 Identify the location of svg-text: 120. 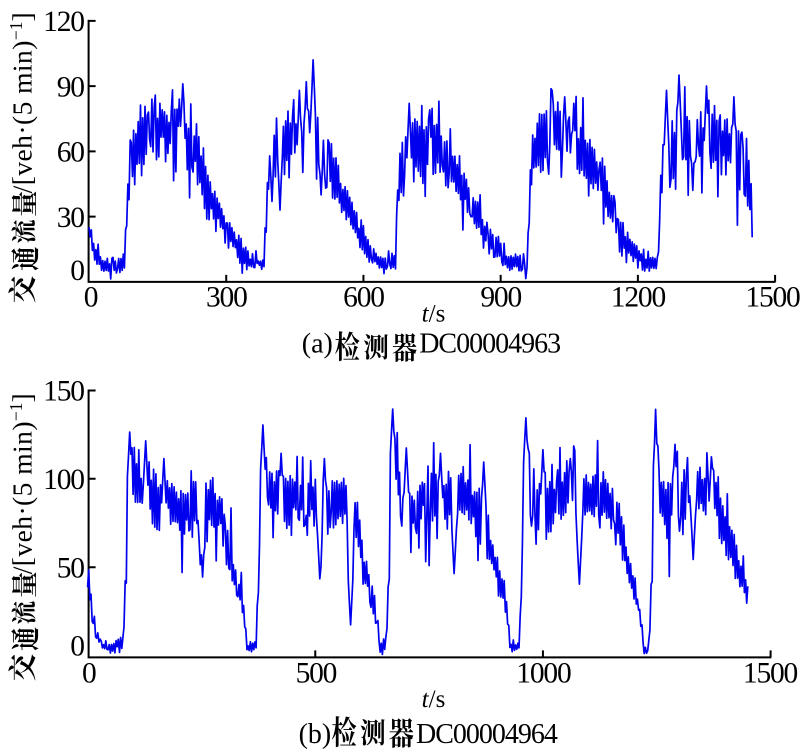
(63, 22).